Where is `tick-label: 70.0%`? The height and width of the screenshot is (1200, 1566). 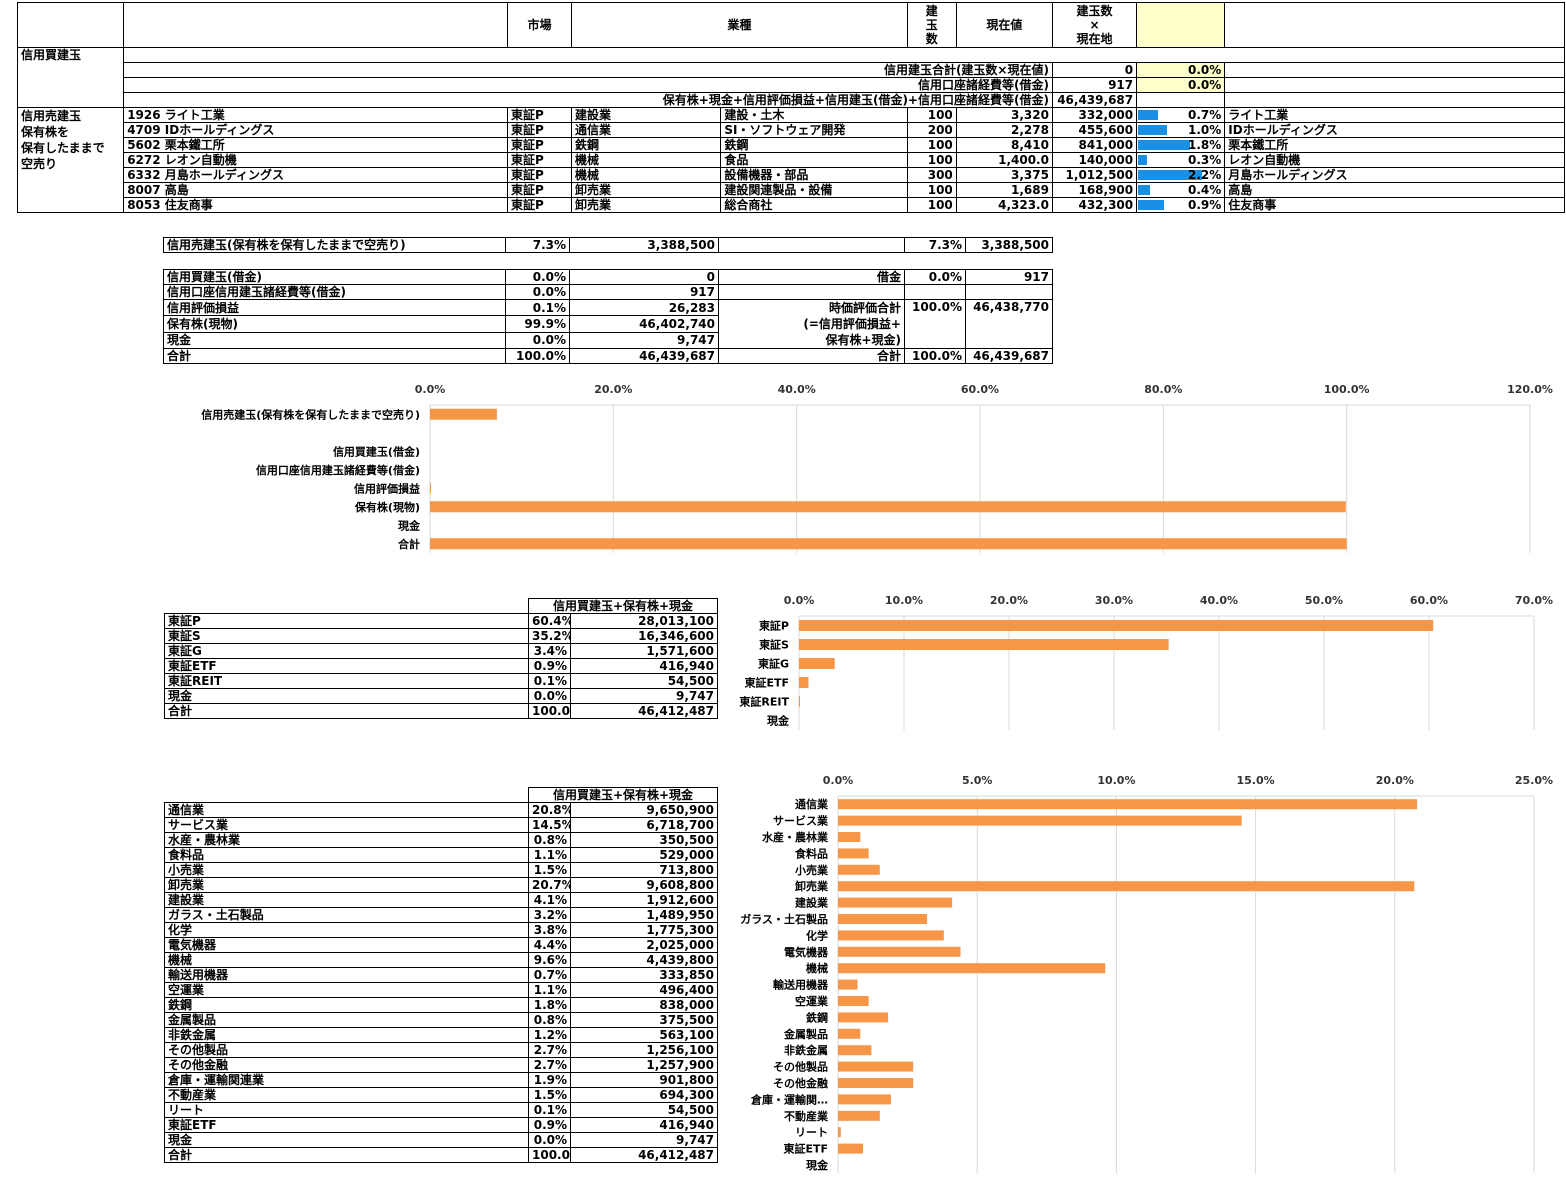
tick-label: 70.0% is located at coordinates (1534, 600).